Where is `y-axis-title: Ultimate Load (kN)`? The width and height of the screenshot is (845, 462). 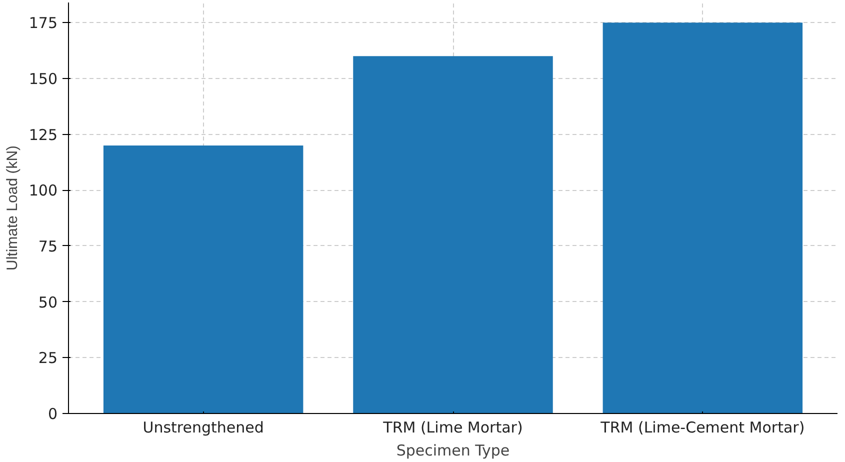 y-axis-title: Ultimate Load (kN) is located at coordinates (12, 208).